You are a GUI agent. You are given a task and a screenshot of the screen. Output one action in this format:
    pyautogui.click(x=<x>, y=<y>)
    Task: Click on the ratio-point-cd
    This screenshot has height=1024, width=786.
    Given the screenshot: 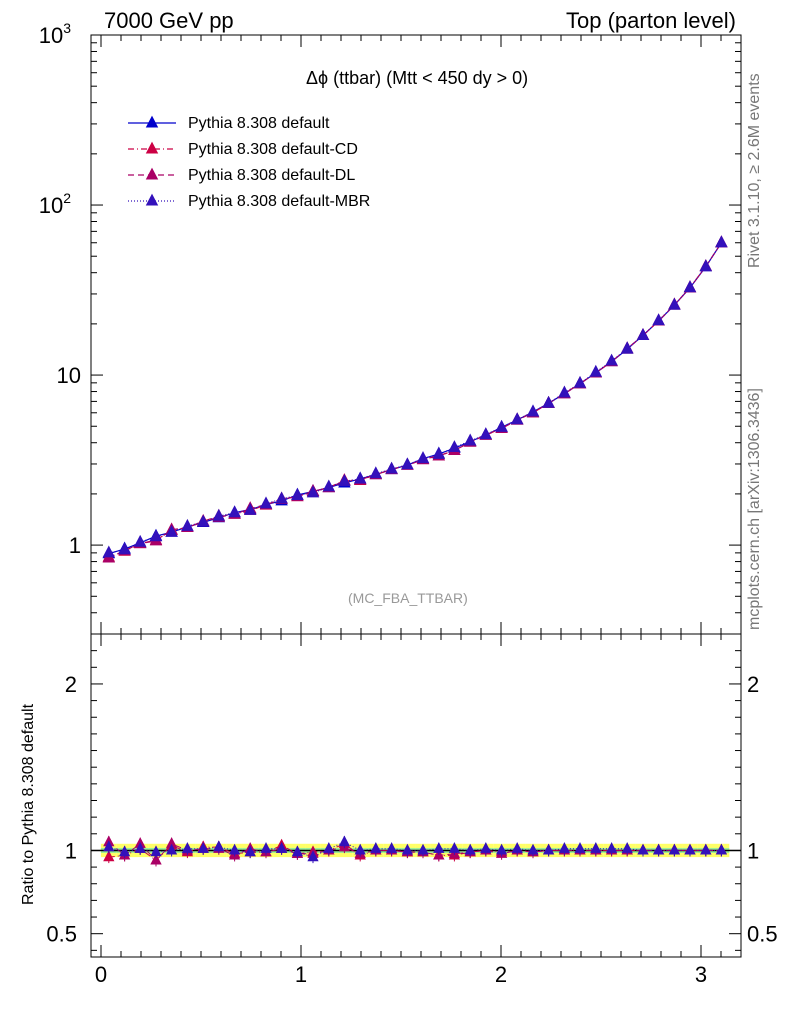 What is the action you would take?
    pyautogui.click(x=109, y=856)
    